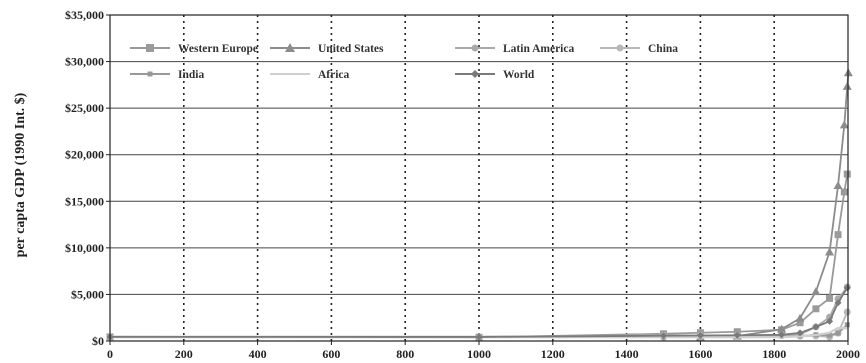  What do you see at coordinates (258, 354) in the screenshot?
I see `x-tick-label: 400` at bounding box center [258, 354].